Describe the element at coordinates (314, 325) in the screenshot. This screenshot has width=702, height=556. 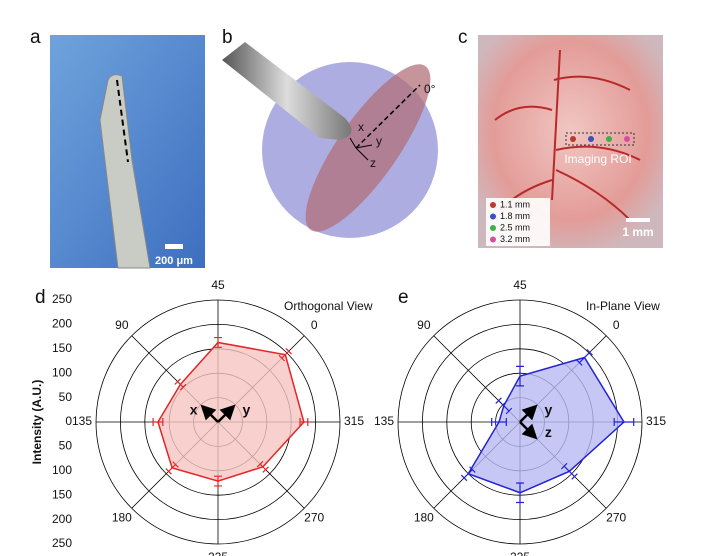
I see `theta-tick-label: 0` at that location.